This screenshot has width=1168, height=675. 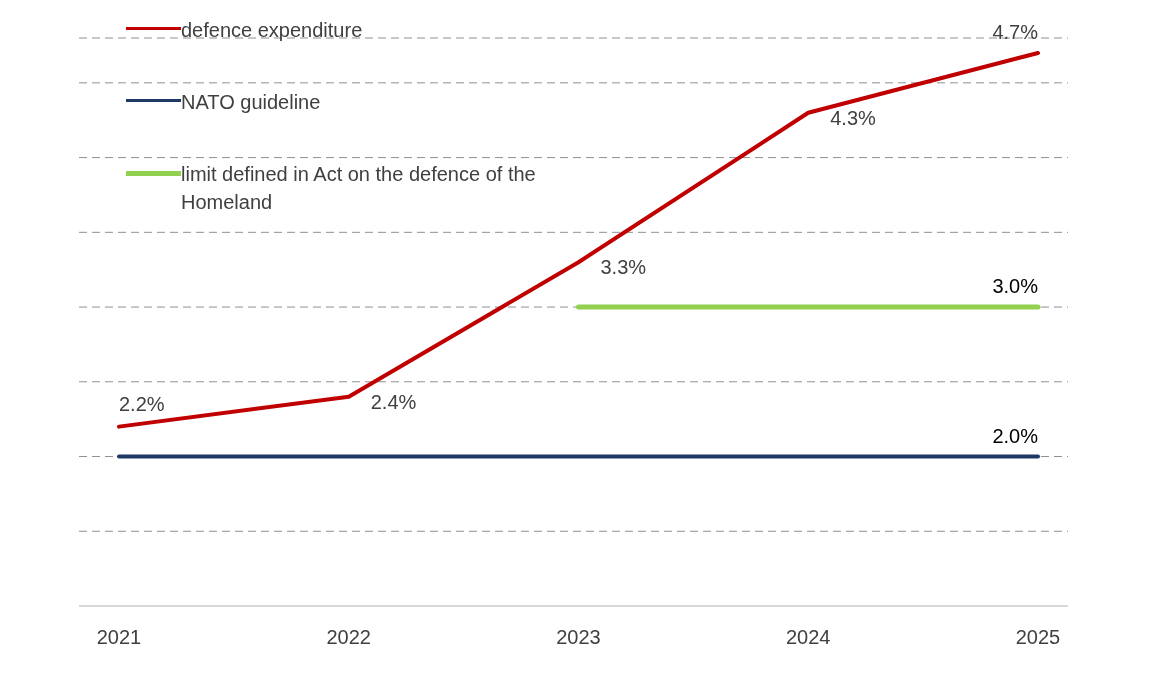 What do you see at coordinates (578, 637) in the screenshot?
I see `x-tick-label: 2023` at bounding box center [578, 637].